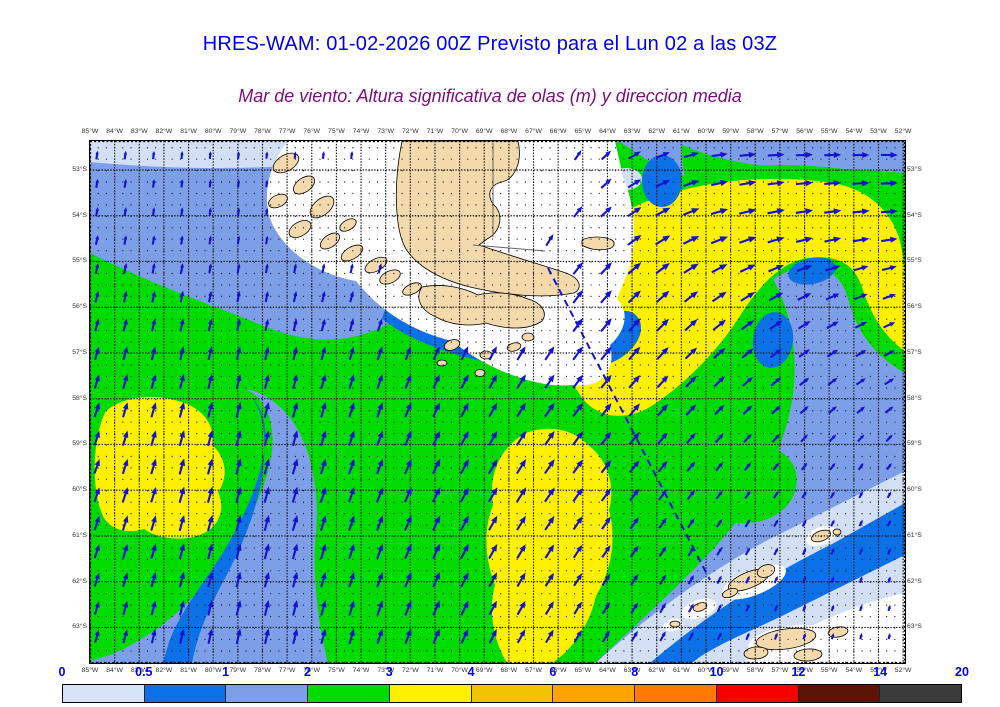  Describe the element at coordinates (706, 131) in the screenshot. I see `lon-label: 60°W` at that location.